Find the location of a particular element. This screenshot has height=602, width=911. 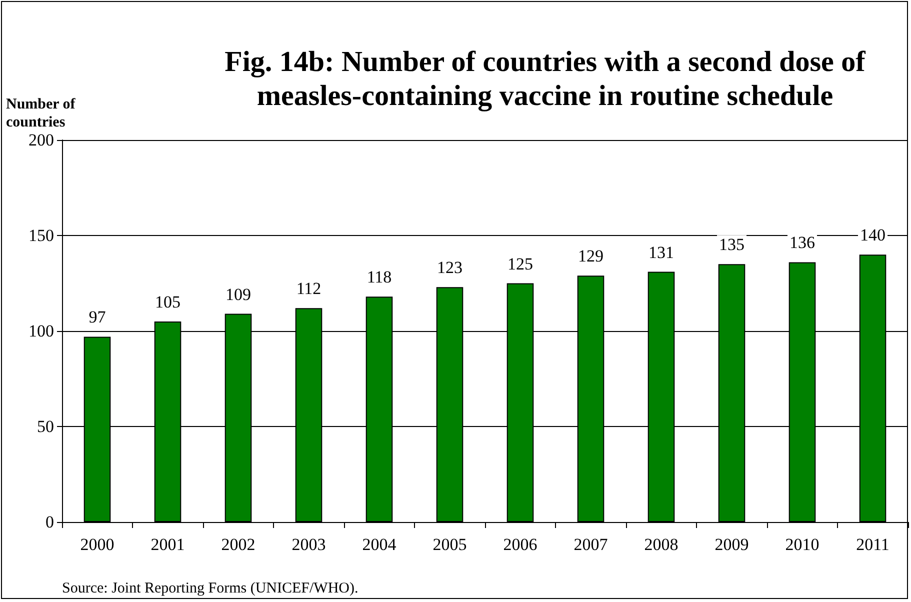

x-tick-label: 2004 is located at coordinates (379, 544).